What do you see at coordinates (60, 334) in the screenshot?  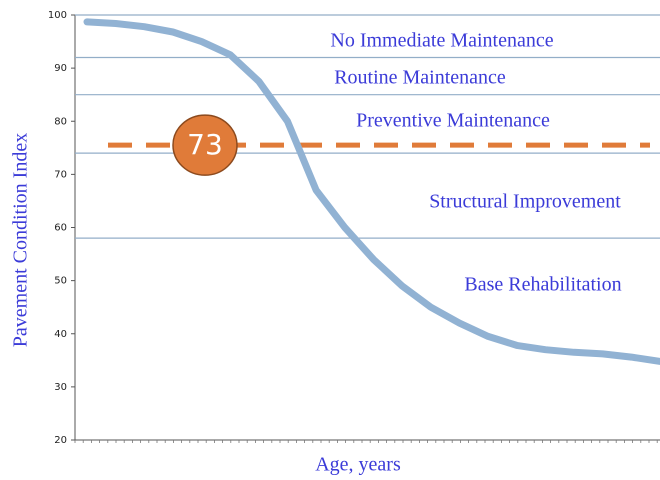 I see `y-tick-label: 40` at bounding box center [60, 334].